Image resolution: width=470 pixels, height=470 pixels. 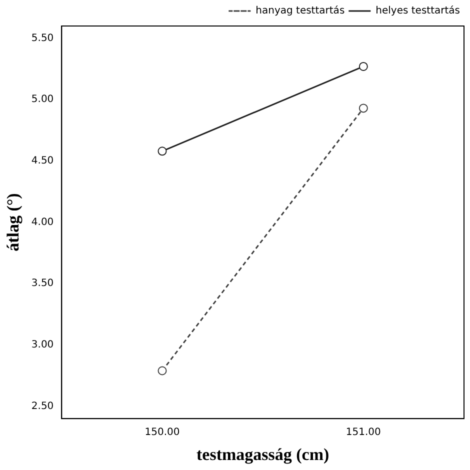 I want to click on y-tick-label: 5.00, so click(x=42, y=100).